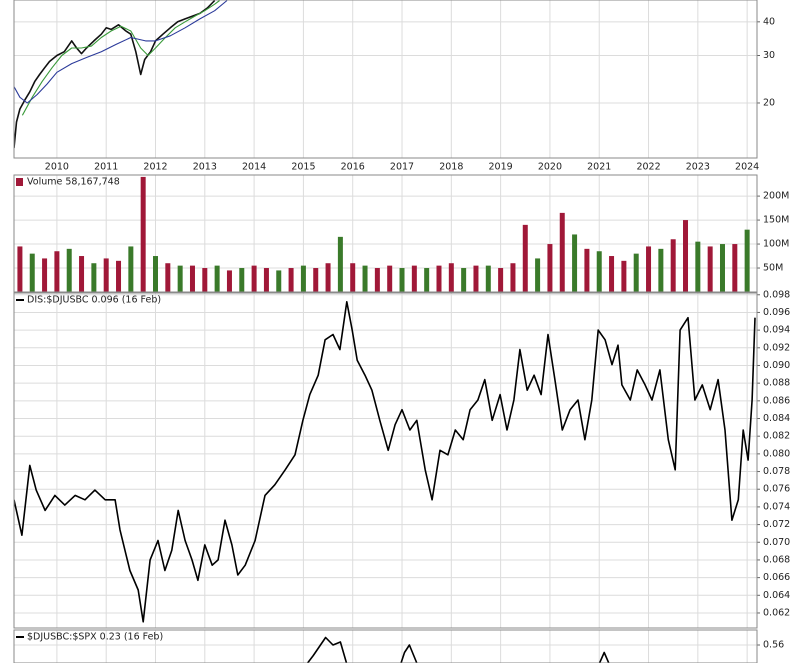  I want to click on y-tick-label: 0.076, so click(776, 489).